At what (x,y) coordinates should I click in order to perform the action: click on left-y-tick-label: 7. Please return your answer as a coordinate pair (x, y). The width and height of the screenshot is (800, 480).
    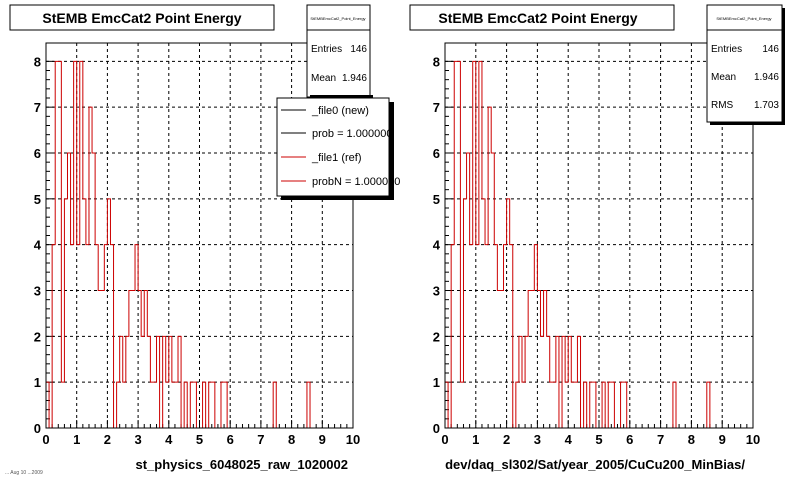
    Looking at the image, I should click on (37, 107).